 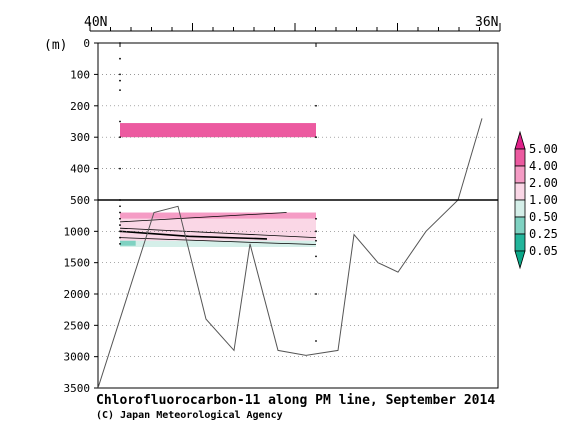 What do you see at coordinates (77, 325) in the screenshot?
I see `y-tick-label: 2500` at bounding box center [77, 325].